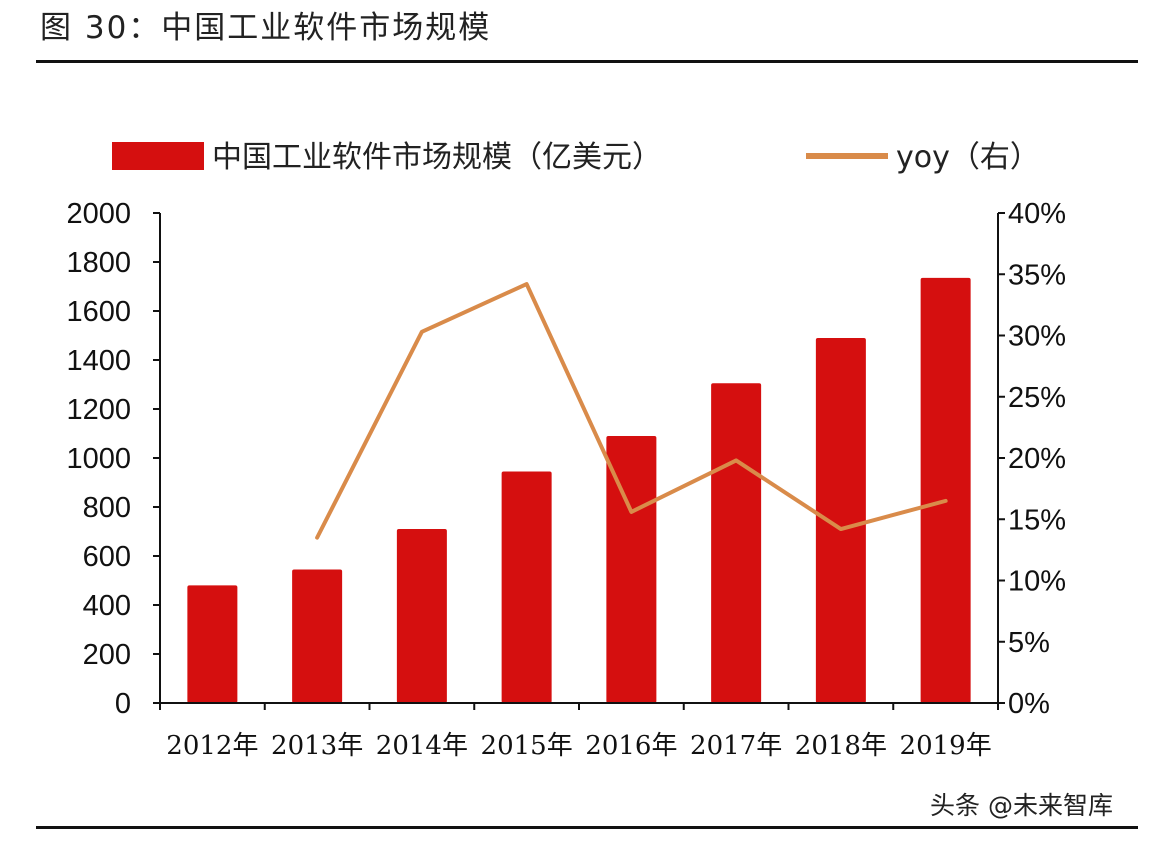 The height and width of the screenshot is (844, 1168). I want to click on y-left-tick-label: 1400, so click(98, 361).